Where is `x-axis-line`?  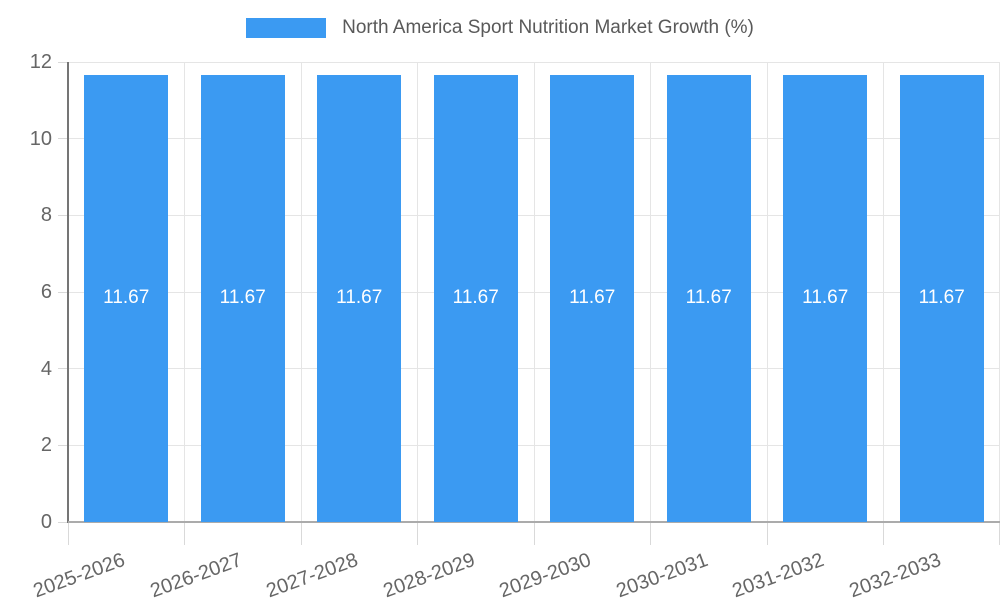 x-axis-line is located at coordinates (534, 522).